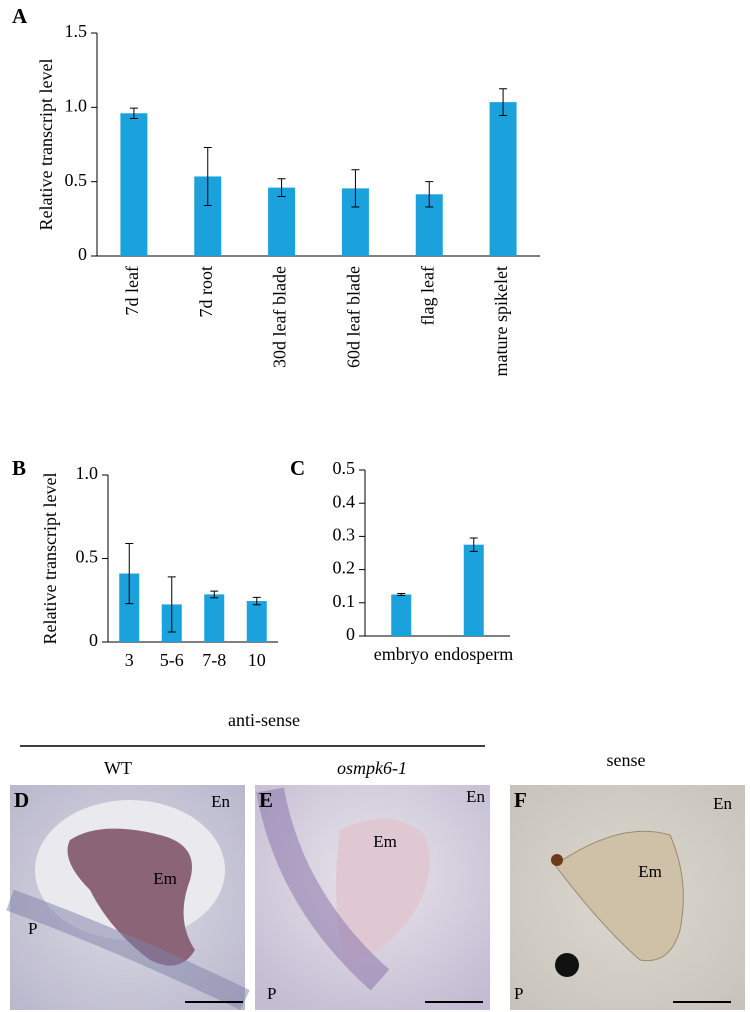 The image size is (750, 1012). Describe the element at coordinates (344, 535) in the screenshot. I see `y-tick-label: 0.3` at that location.